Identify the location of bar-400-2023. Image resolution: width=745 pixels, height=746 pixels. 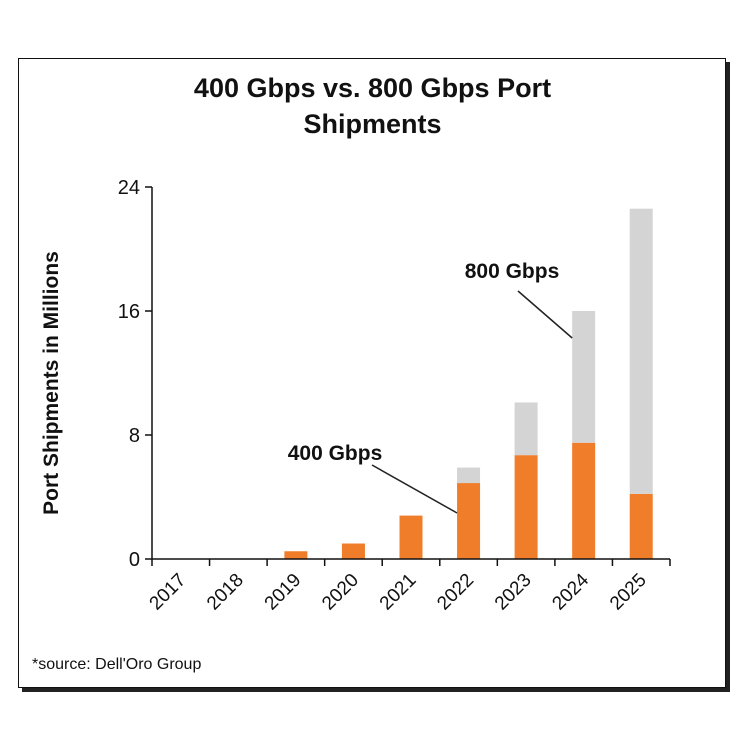
(526, 507).